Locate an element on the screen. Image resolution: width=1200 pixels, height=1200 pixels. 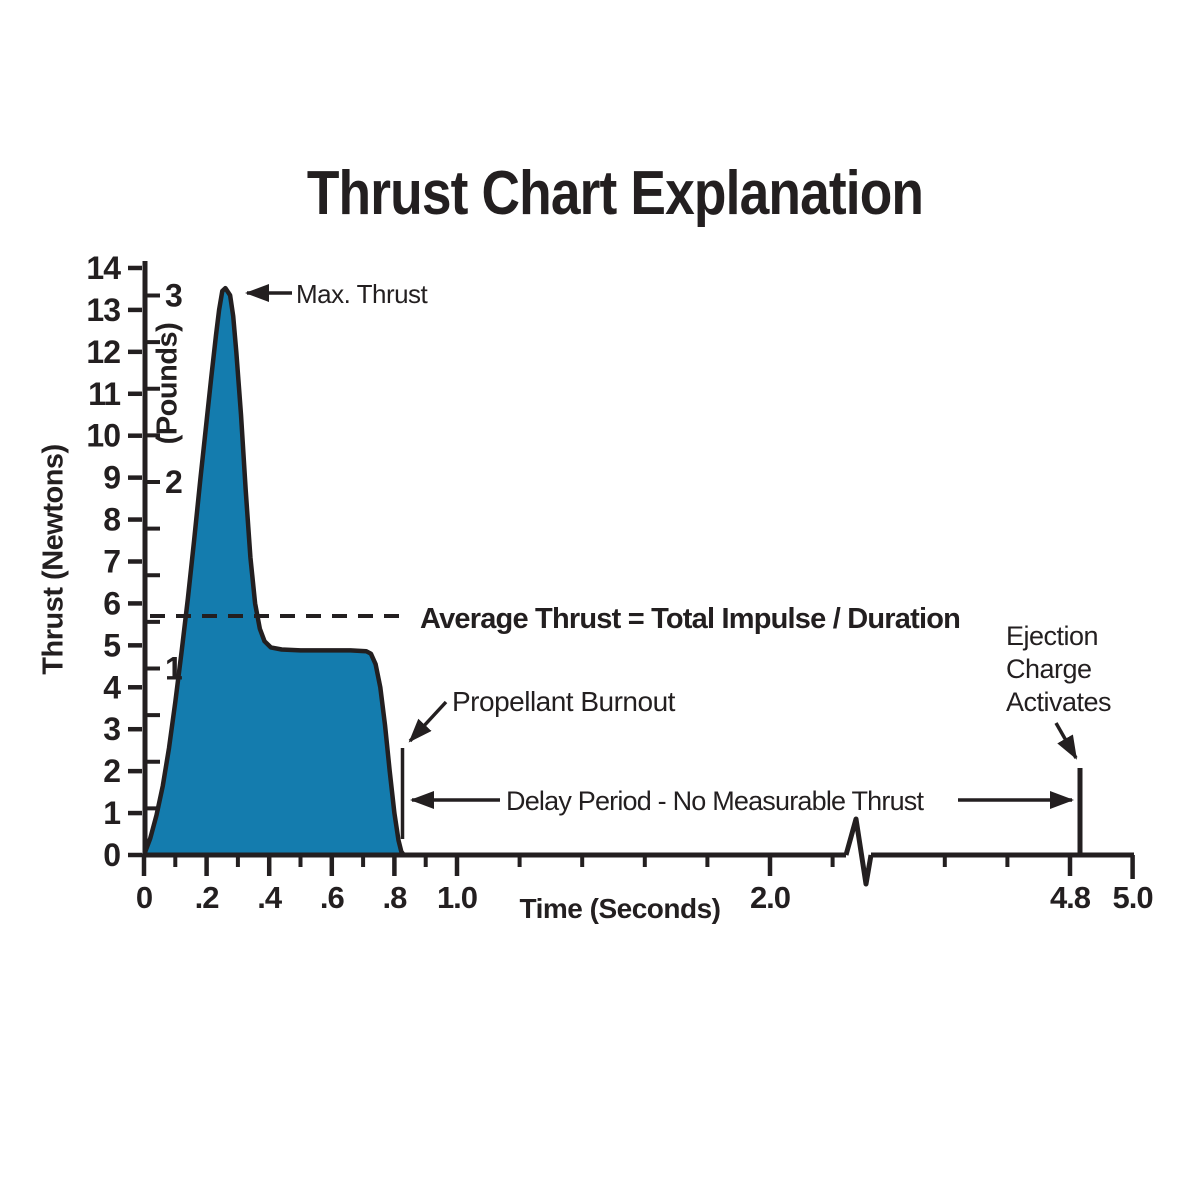
newton-tick-label-2: 2 is located at coordinates (111, 771).